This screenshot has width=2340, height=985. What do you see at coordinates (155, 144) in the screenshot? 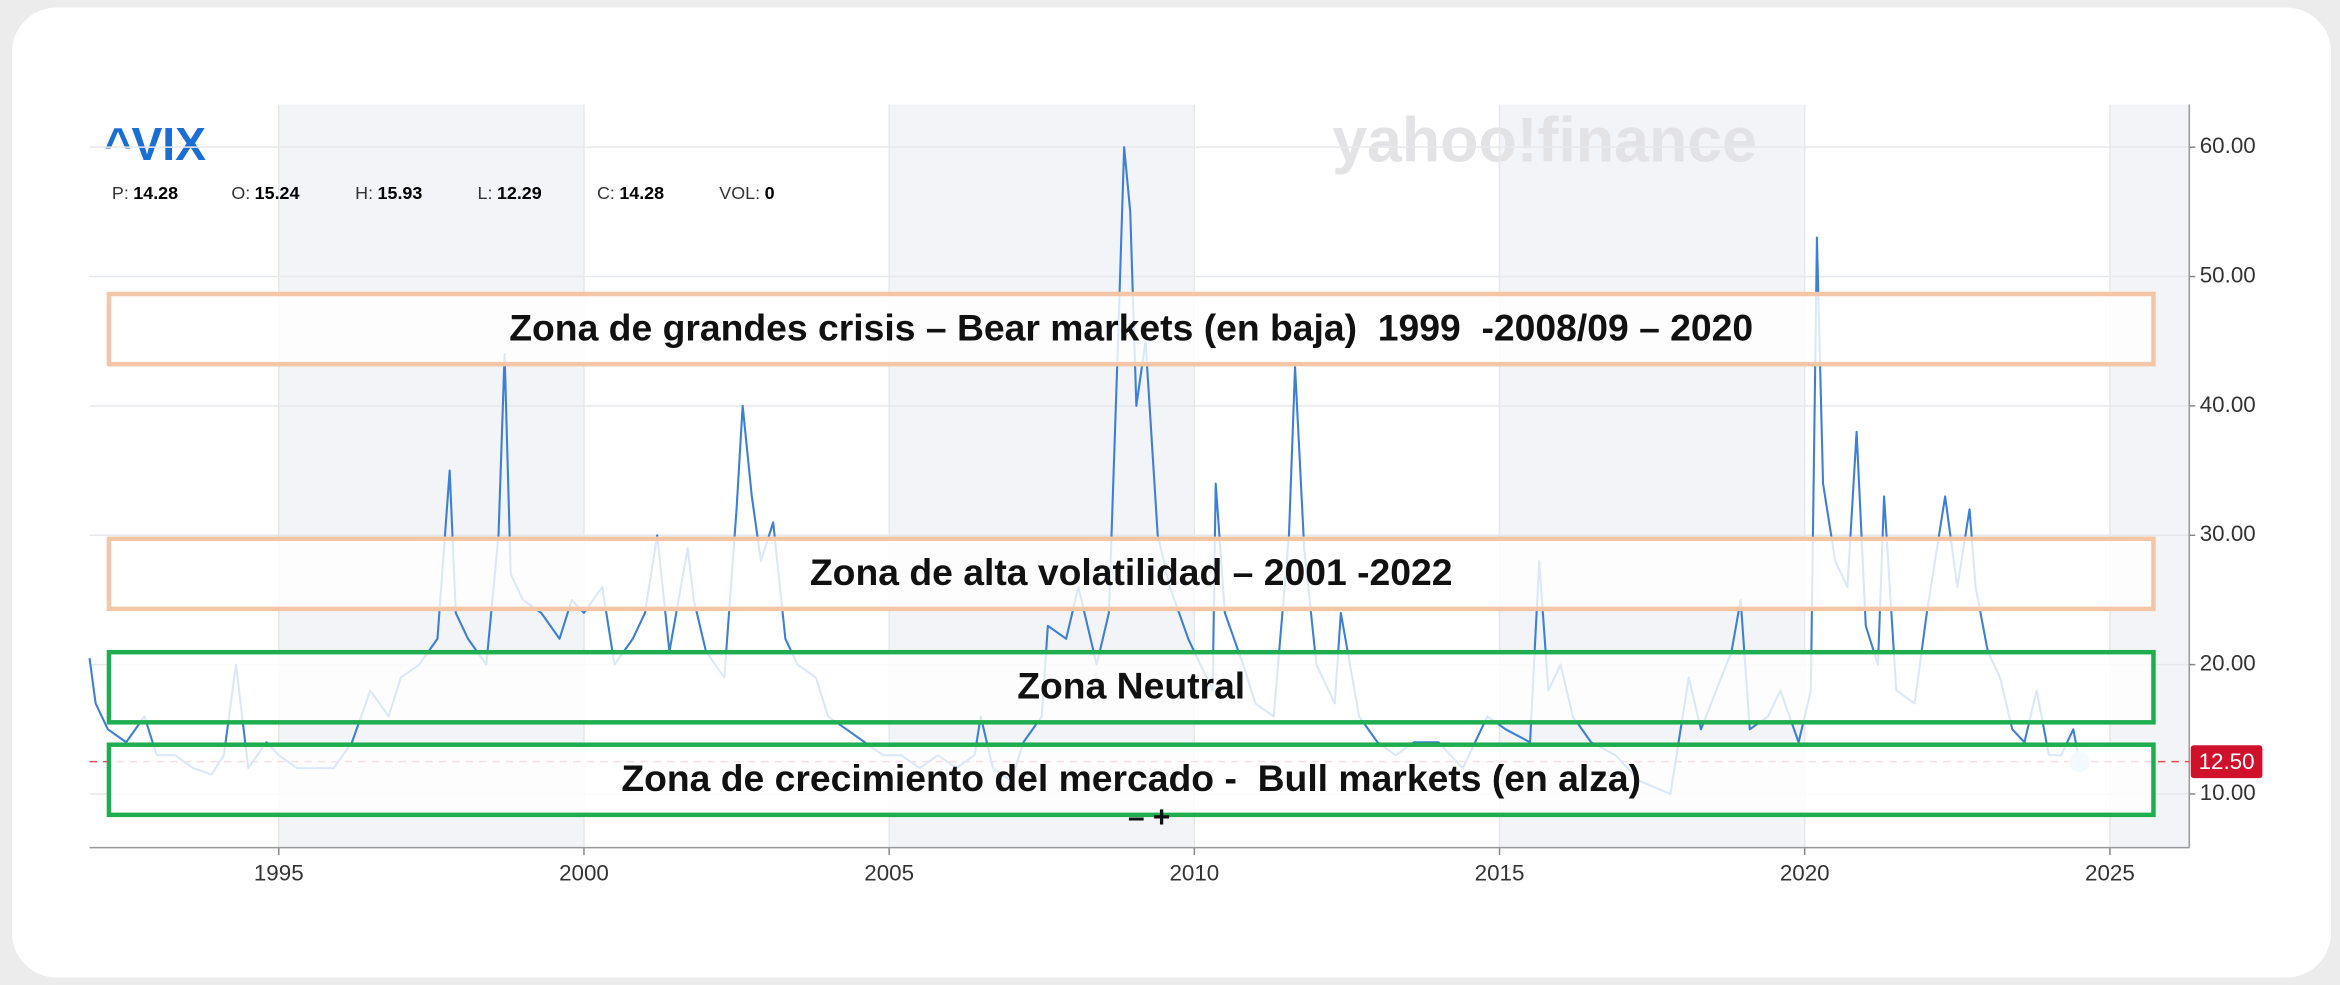
I see `chart-title: ^VIX` at bounding box center [155, 144].